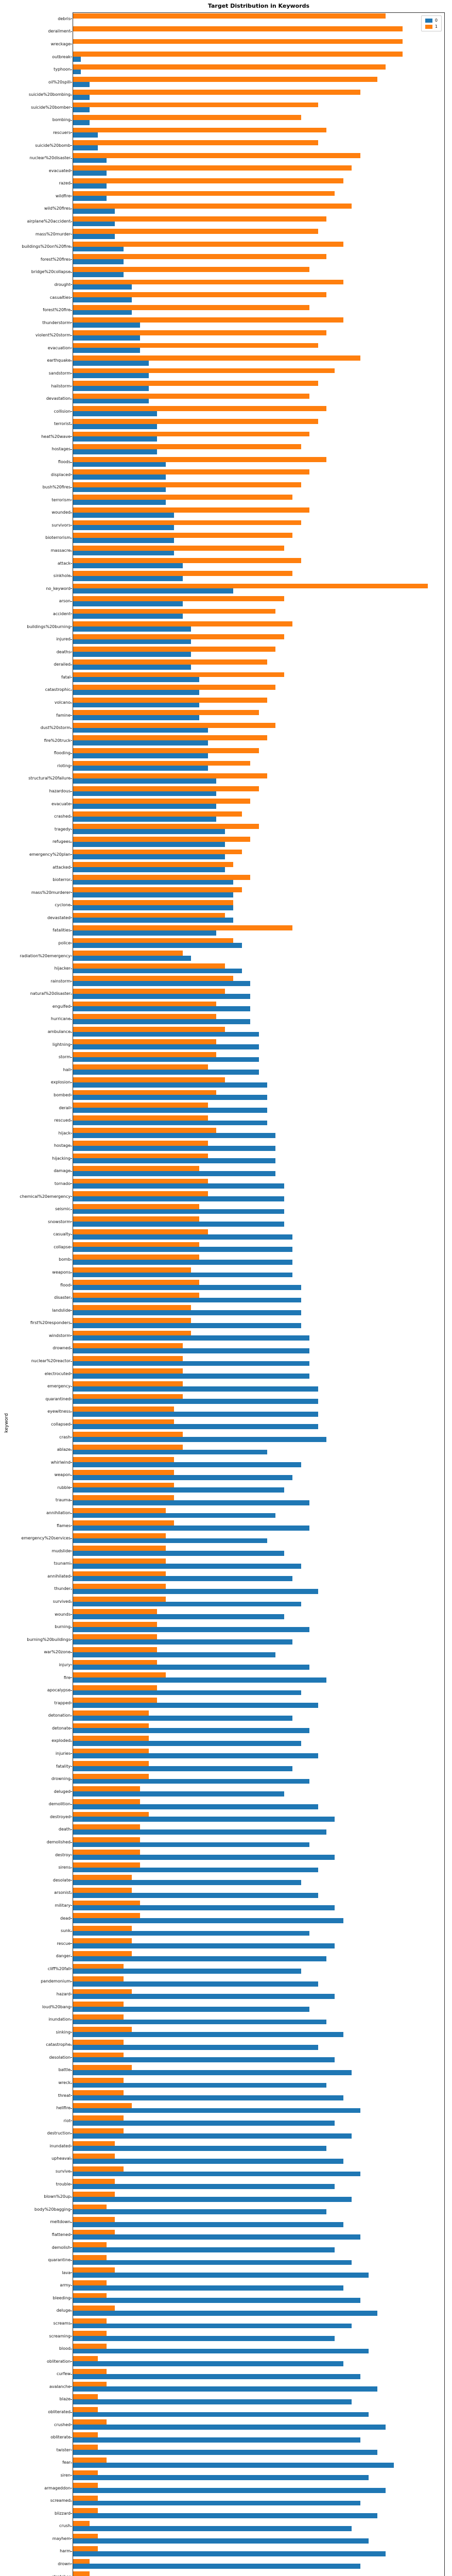  I want to click on bar-group: emergency%20plan, so click(222, 854).